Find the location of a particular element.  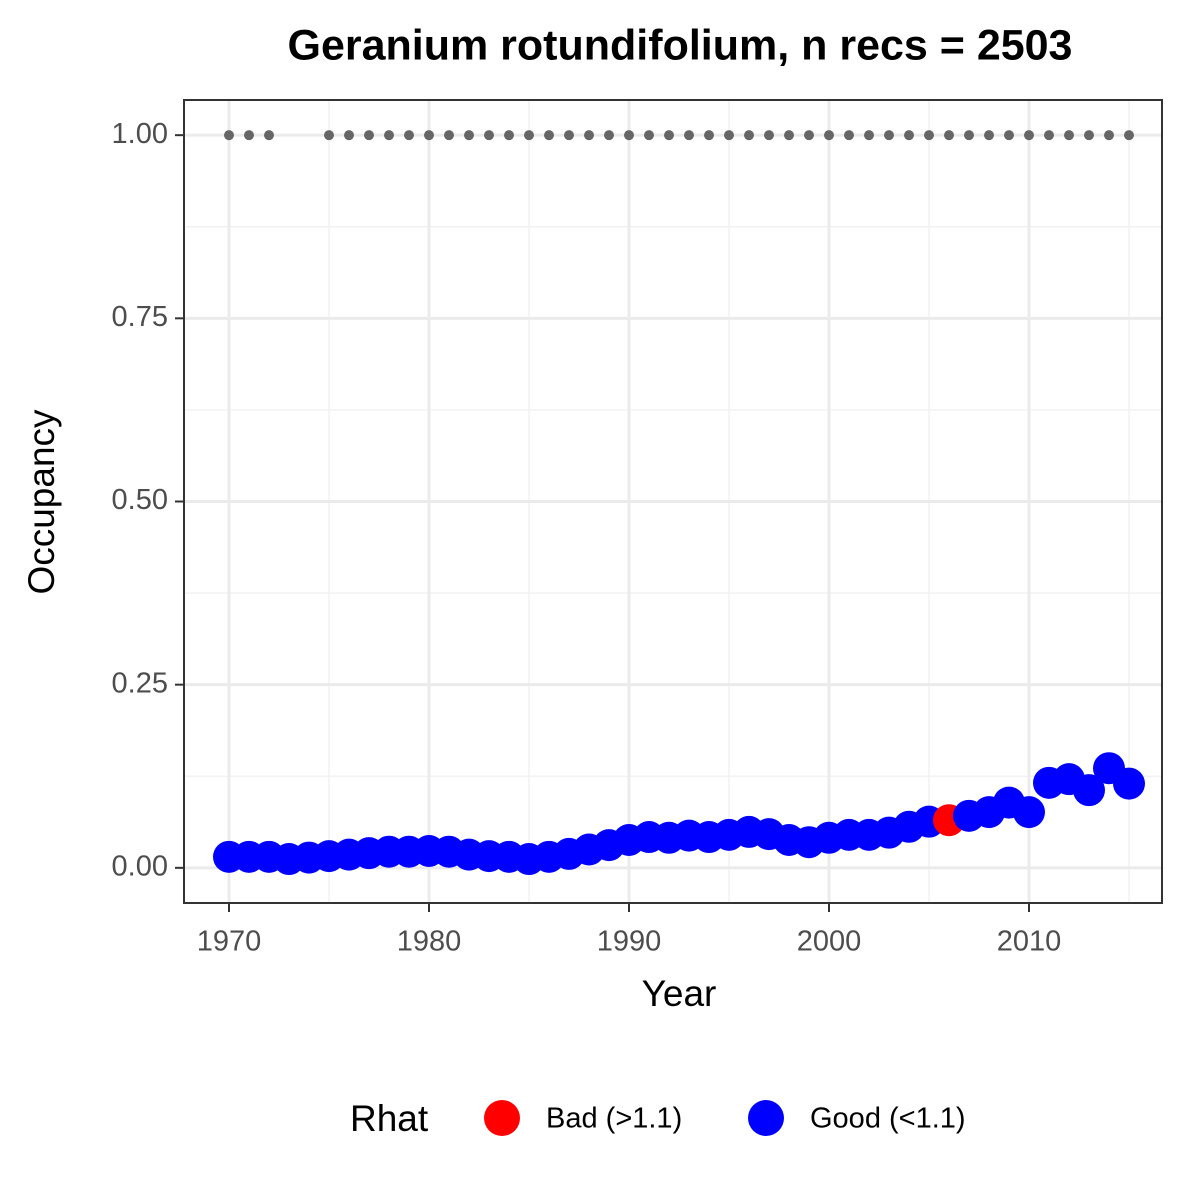

x-tick-label: 2010 is located at coordinates (1029, 942).